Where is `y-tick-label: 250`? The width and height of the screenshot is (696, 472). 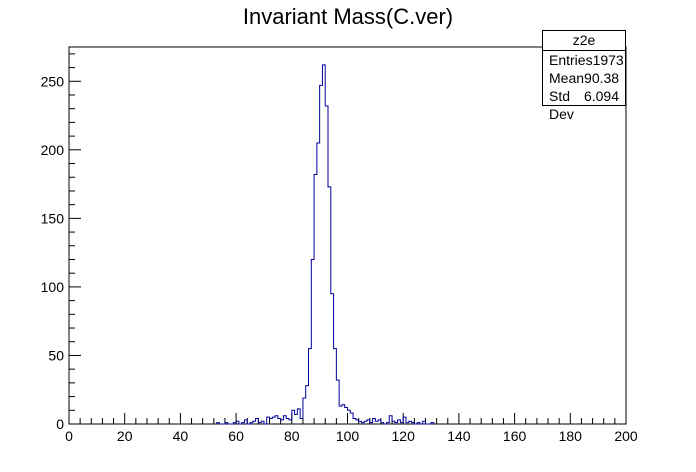
y-tick-label: 250 is located at coordinates (53, 81).